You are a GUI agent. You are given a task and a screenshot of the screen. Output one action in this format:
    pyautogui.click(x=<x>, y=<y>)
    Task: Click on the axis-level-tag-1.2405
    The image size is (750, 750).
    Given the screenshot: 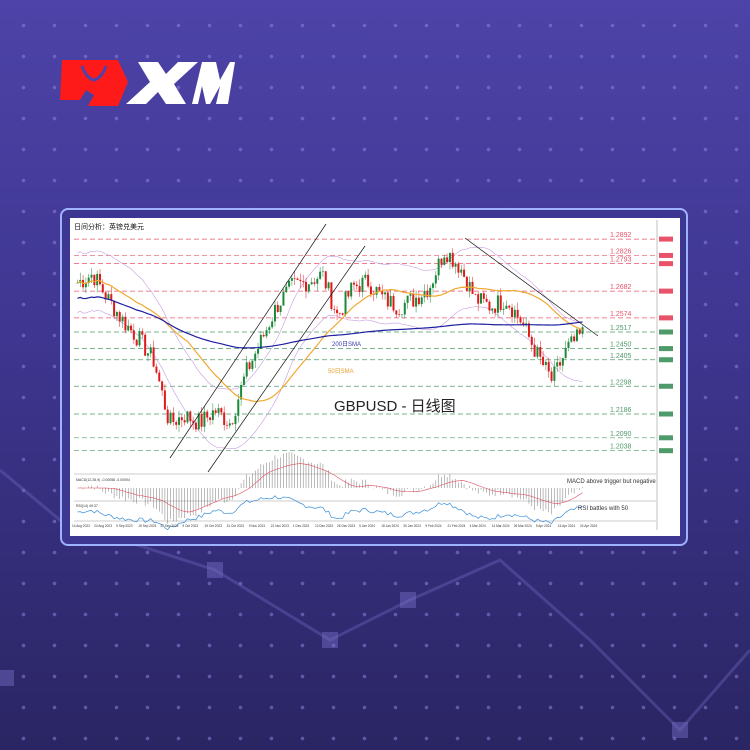 What is the action you would take?
    pyautogui.click(x=666, y=360)
    